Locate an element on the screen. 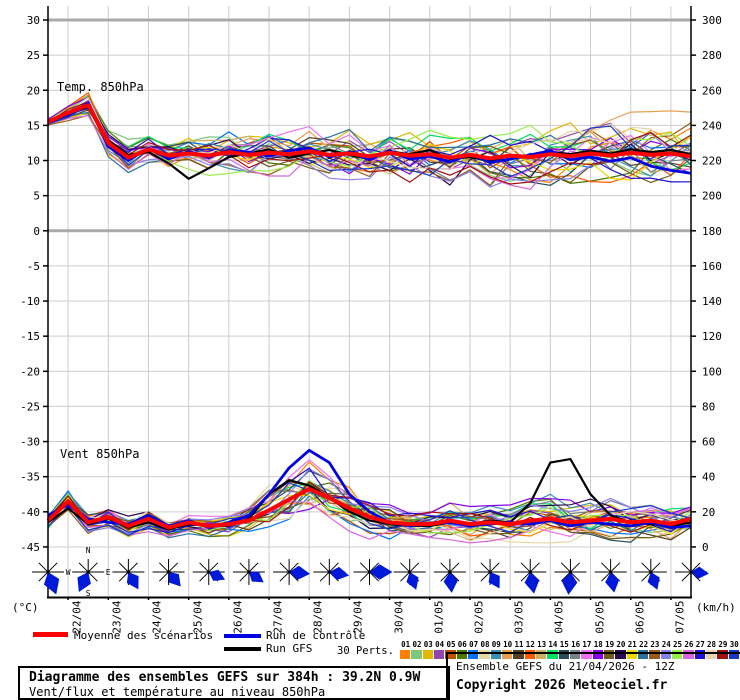 The width and height of the screenshot is (740, 700). pert-number: 01 is located at coordinates (406, 644).